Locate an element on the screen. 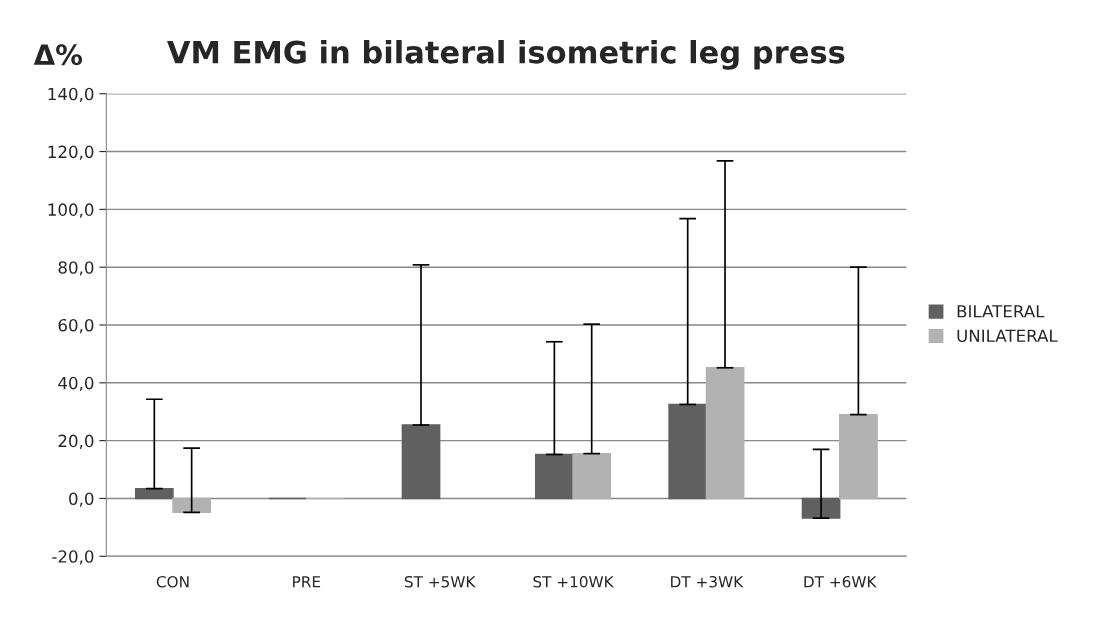  y-tick-label: 140,0 is located at coordinates (71, 95).